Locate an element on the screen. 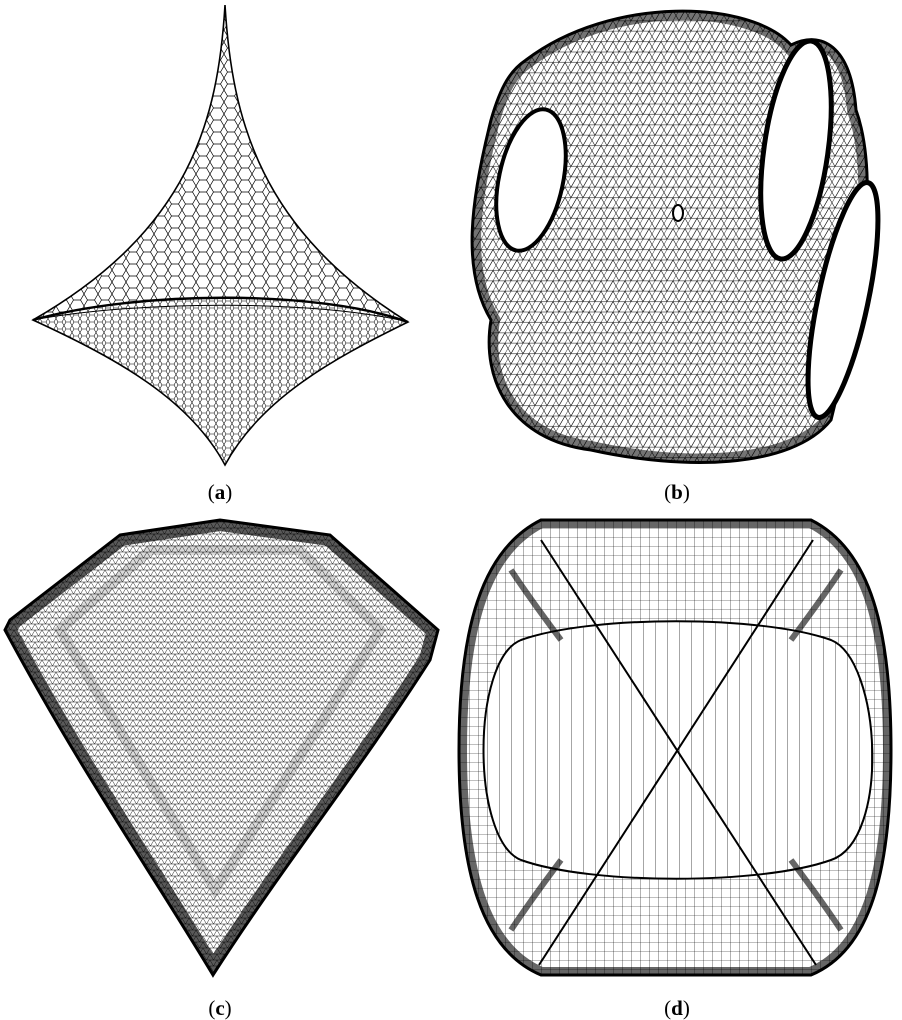 This screenshot has height=1020, width=902. caption-c: (c) is located at coordinates (220, 1008).